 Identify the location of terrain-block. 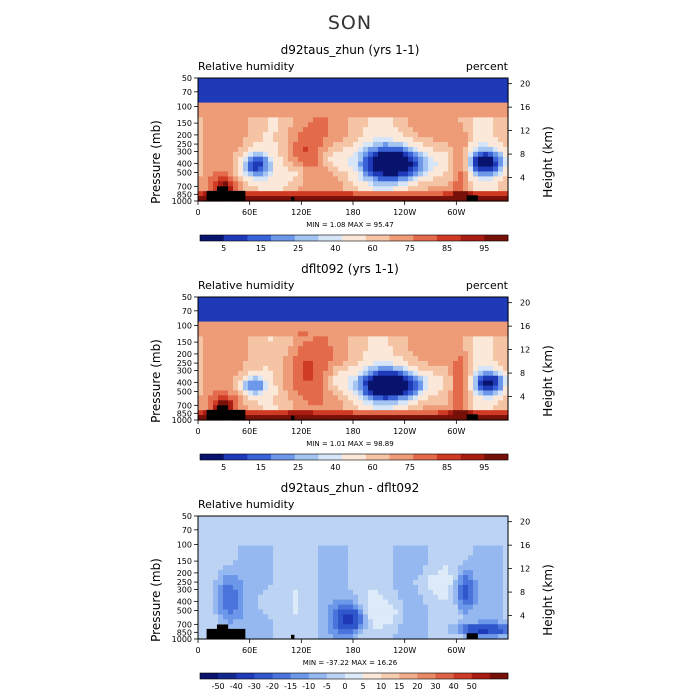
(472, 636).